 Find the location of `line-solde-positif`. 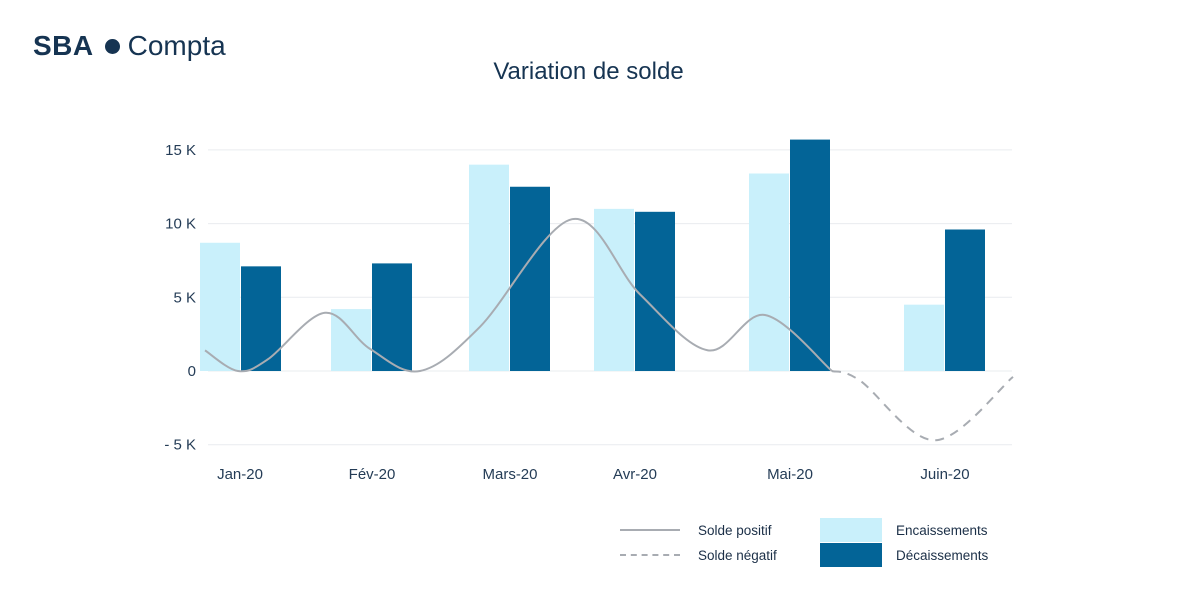

line-solde-positif is located at coordinates (518, 295).